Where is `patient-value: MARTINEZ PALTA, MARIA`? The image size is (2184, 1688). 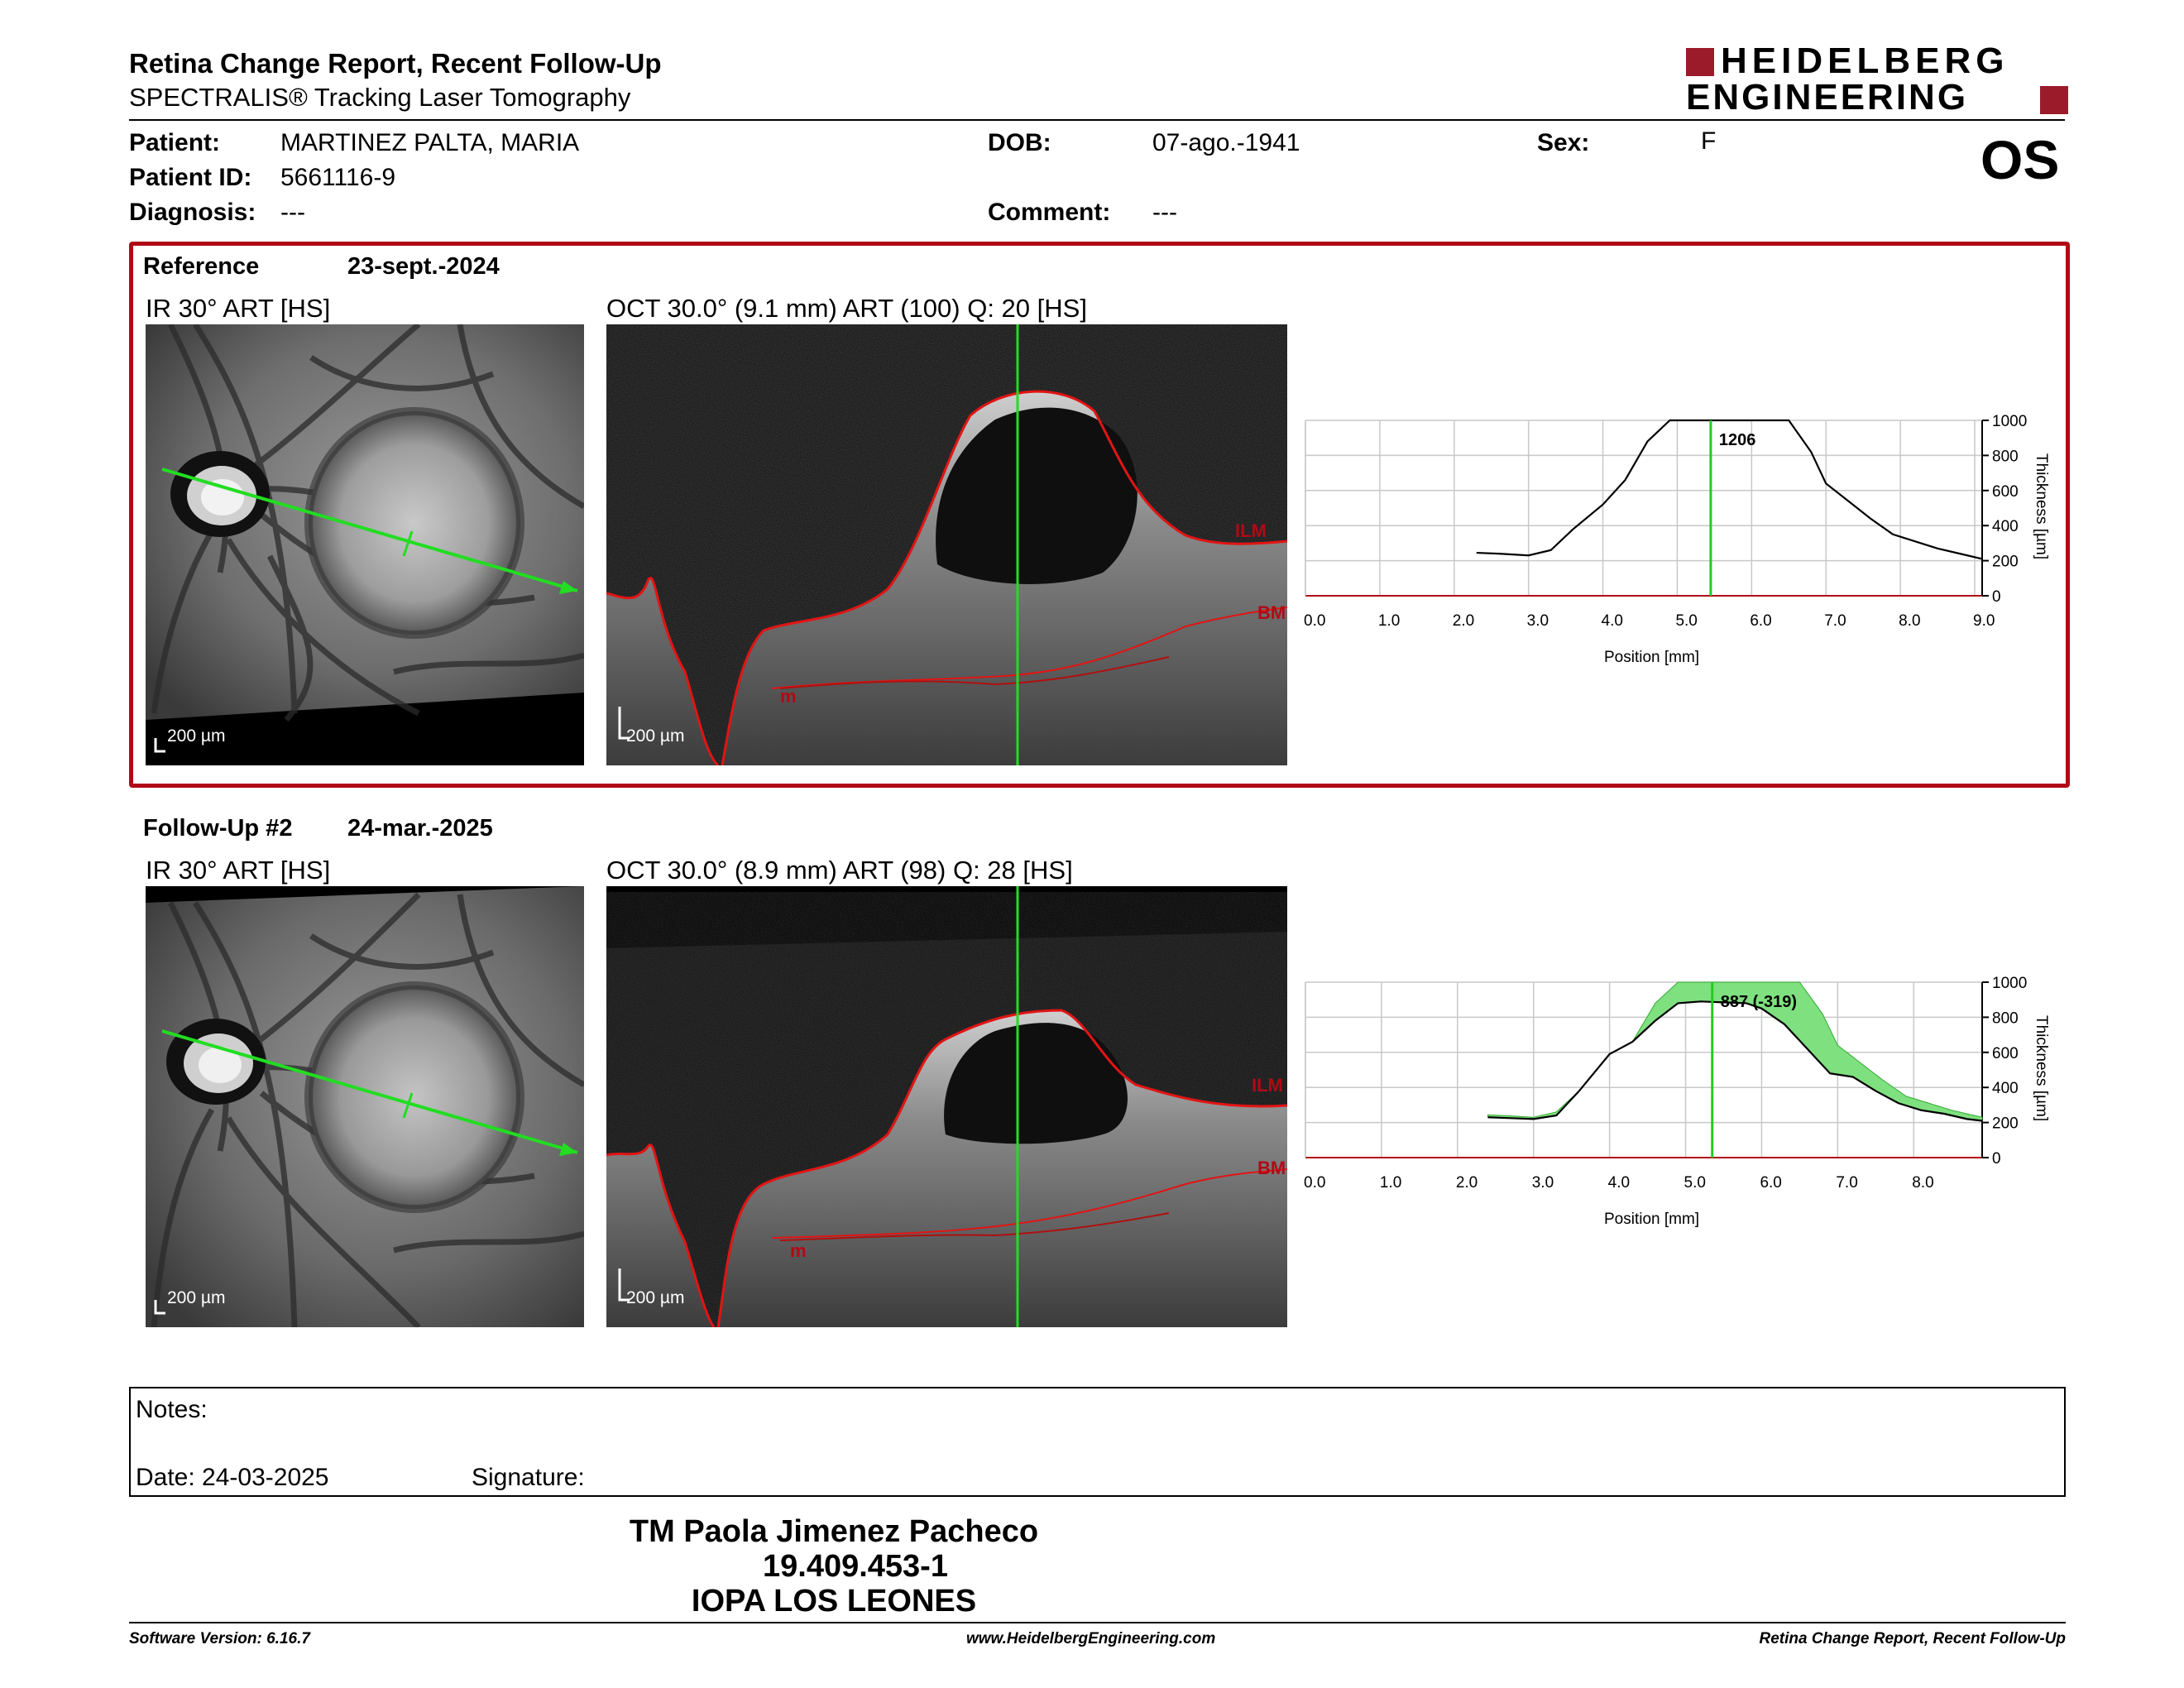 patient-value: MARTINEZ PALTA, MARIA is located at coordinates (430, 142).